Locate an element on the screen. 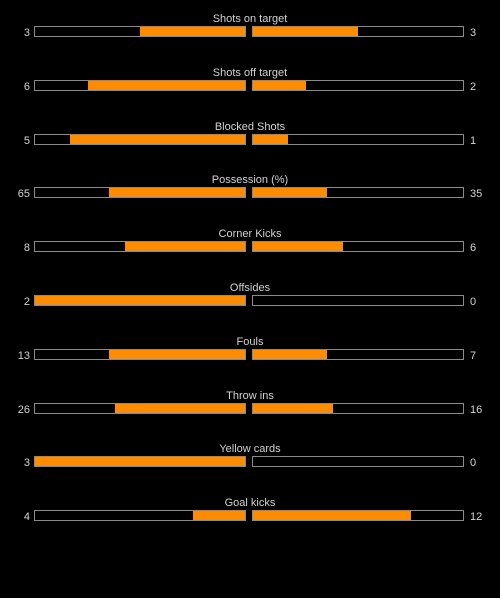 The width and height of the screenshot is (500, 598). away-value: 7 is located at coordinates (473, 356).